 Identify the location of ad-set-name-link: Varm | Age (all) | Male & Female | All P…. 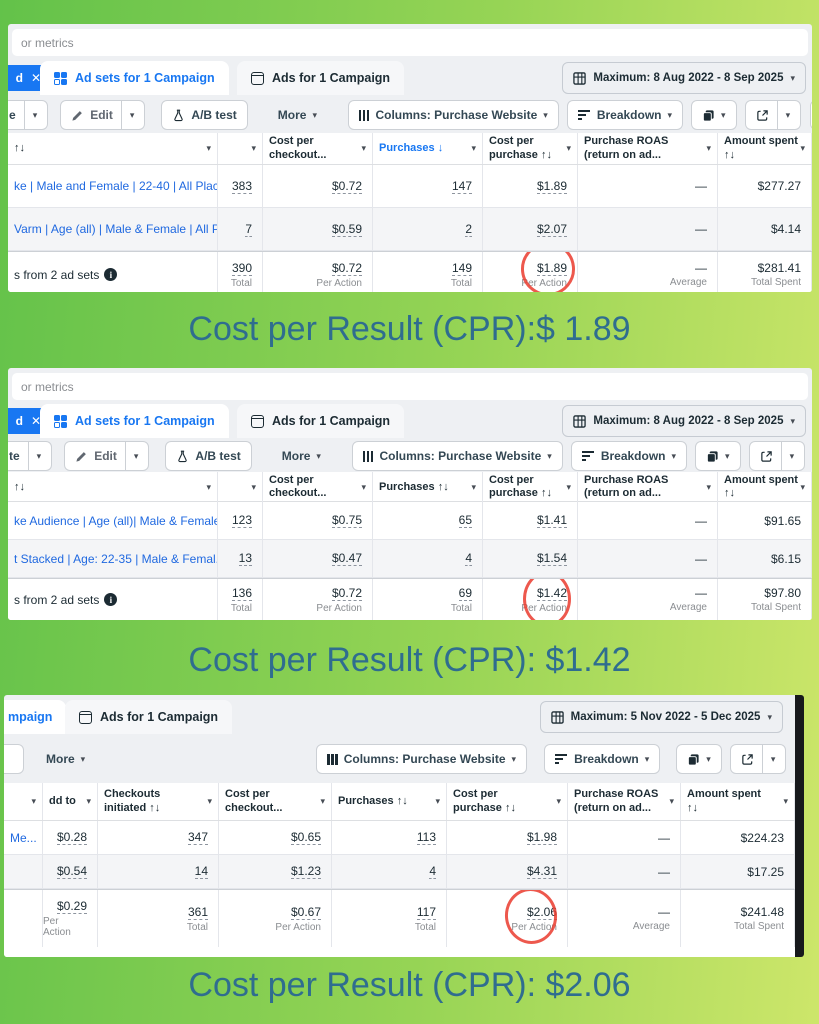
(113, 229).